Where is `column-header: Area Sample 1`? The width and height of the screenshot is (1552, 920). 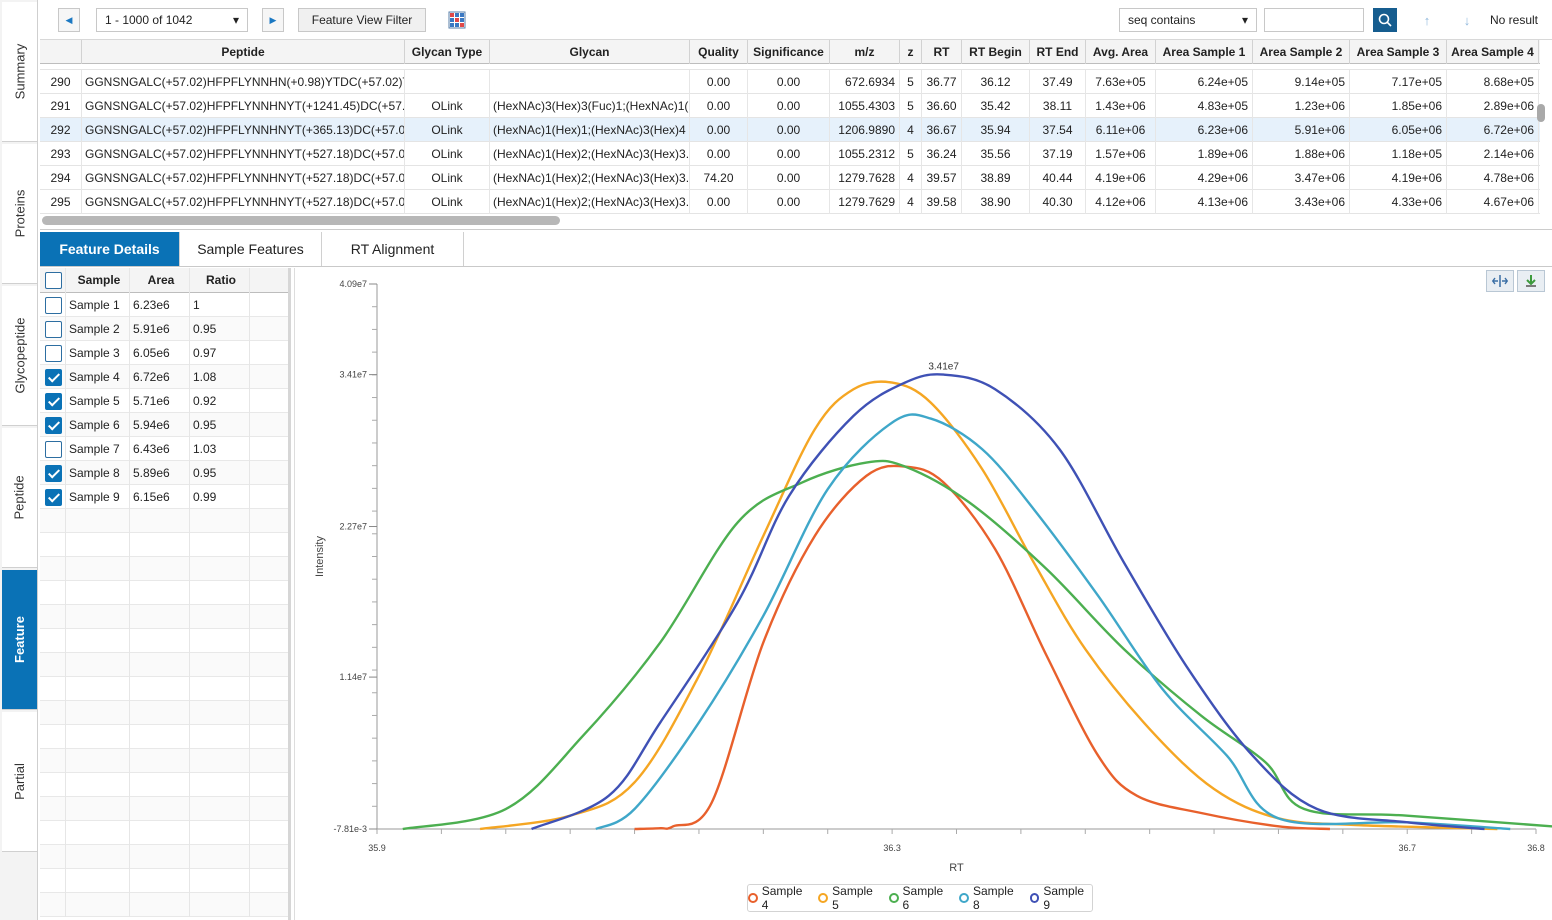
column-header: Area Sample 1 is located at coordinates (1204, 52).